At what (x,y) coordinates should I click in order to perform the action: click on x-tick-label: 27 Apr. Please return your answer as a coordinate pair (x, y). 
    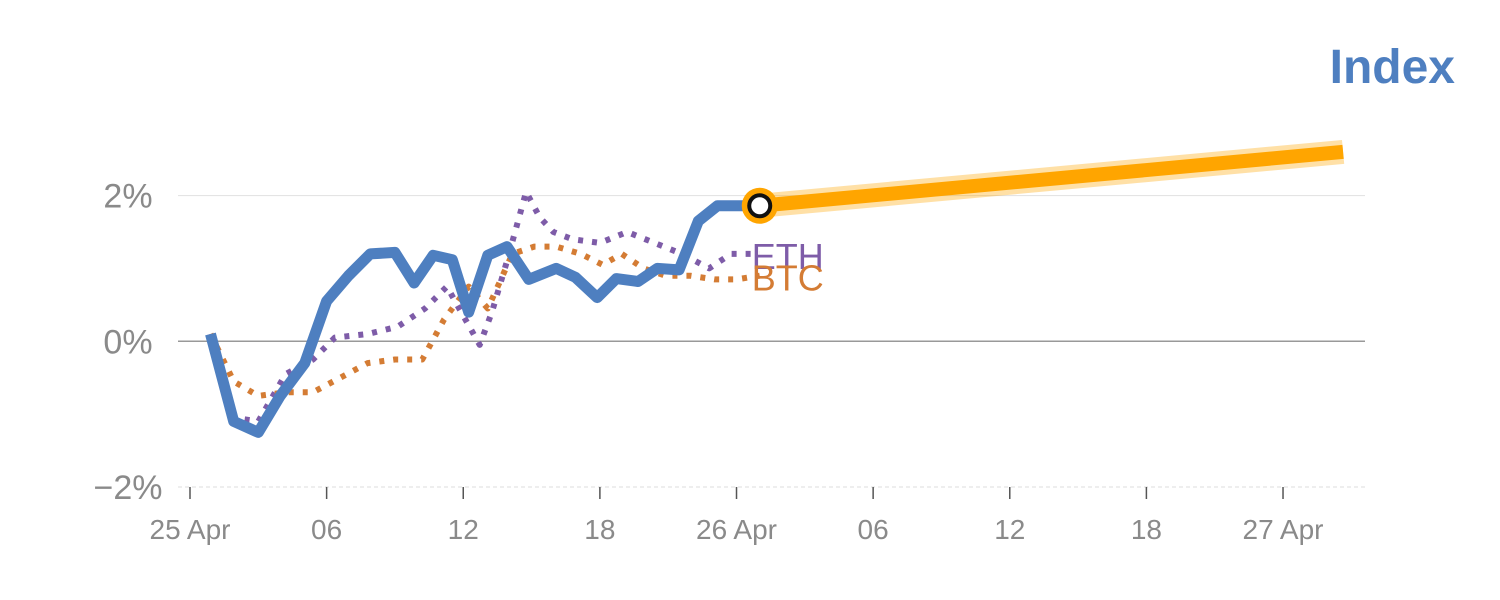
    Looking at the image, I should click on (1283, 529).